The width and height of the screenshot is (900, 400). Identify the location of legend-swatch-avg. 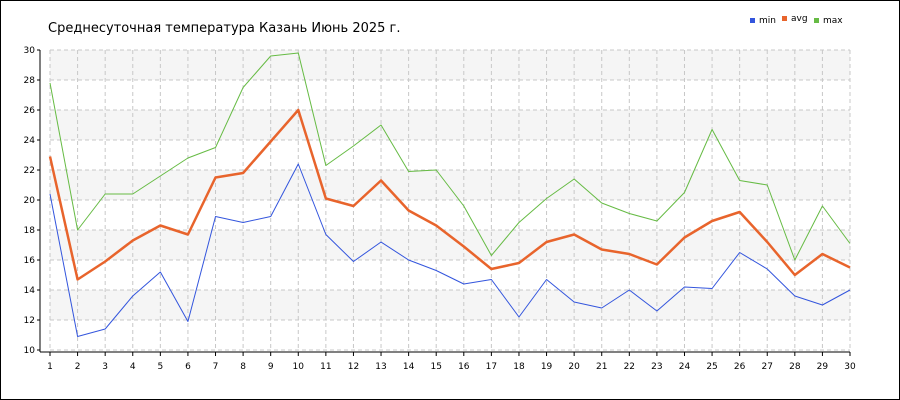
(784, 18).